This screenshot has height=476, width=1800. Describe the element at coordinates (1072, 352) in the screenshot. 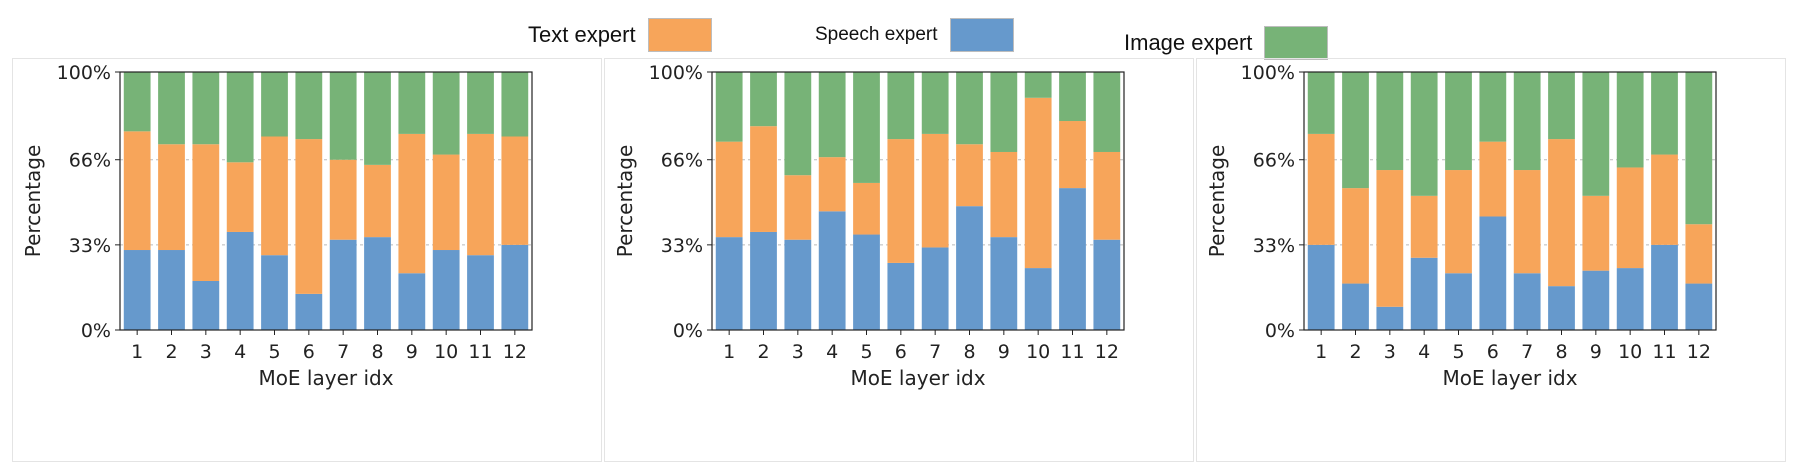

I see `x-tick-label-11: 11` at that location.